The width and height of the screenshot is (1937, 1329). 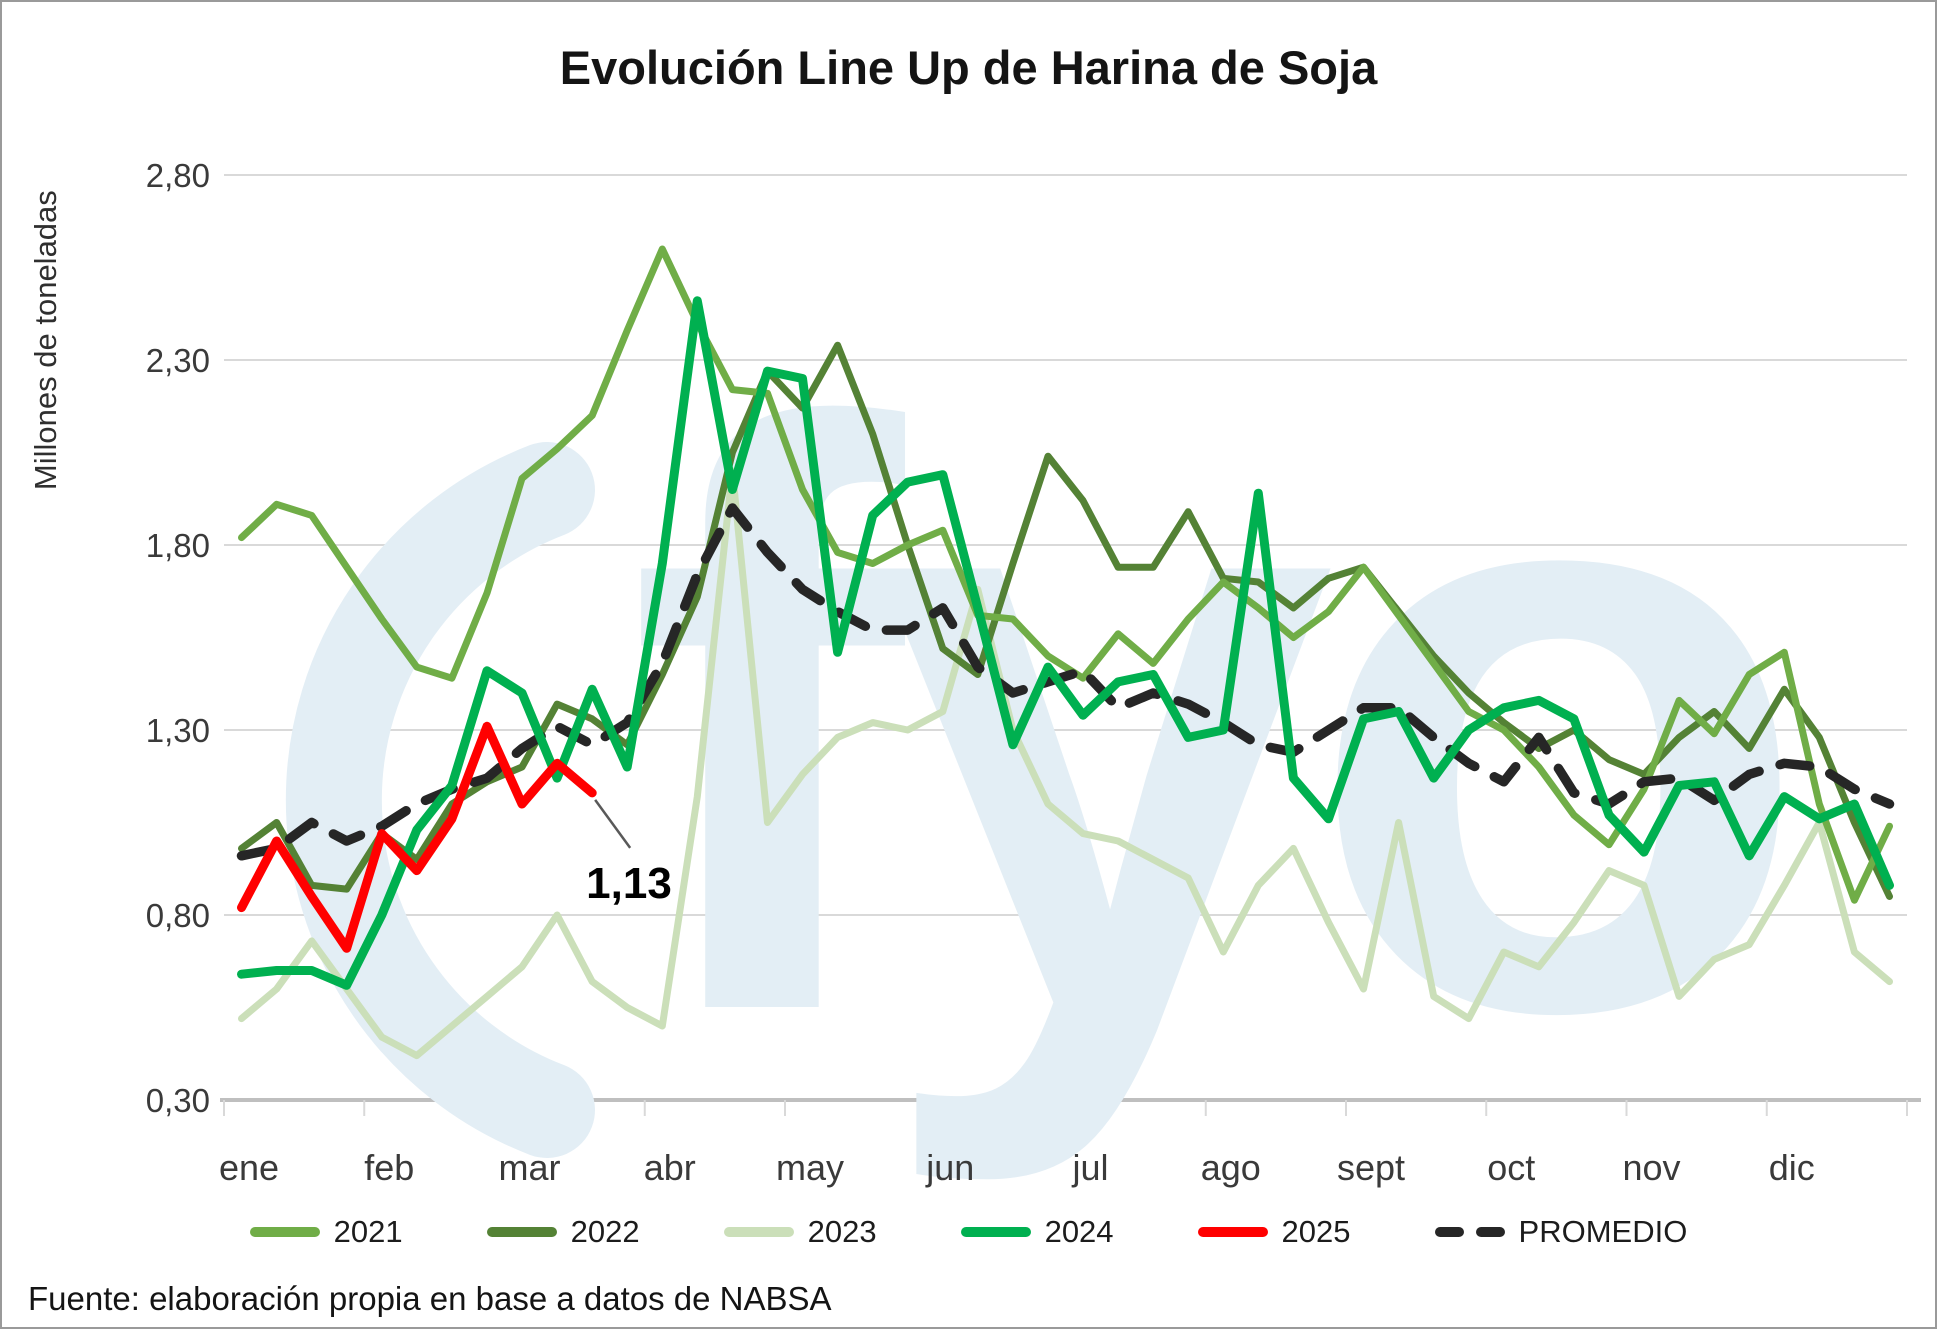 I want to click on legend-label-2023: 2023, so click(x=842, y=1231).